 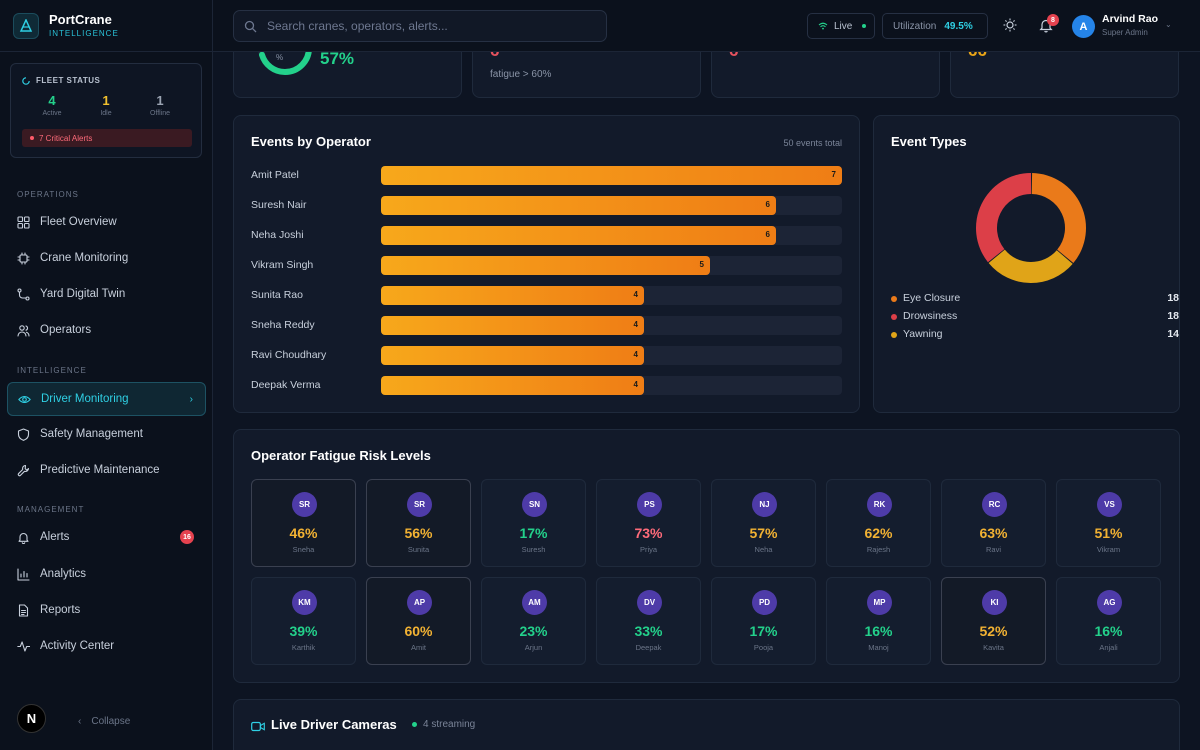 What do you see at coordinates (521, 74) in the screenshot?
I see `high-fatigue-subtitle: fatigue > 60%` at bounding box center [521, 74].